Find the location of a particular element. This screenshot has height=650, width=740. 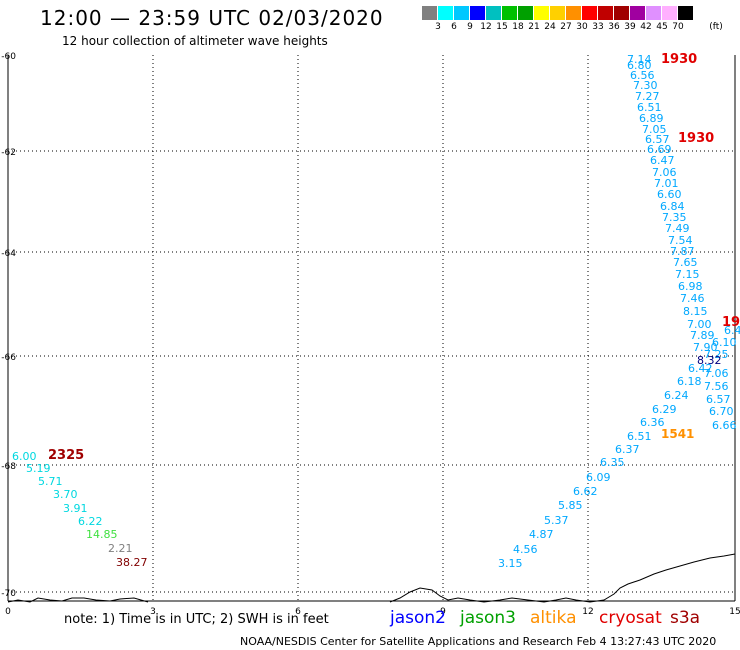

color-scale-label: 45 is located at coordinates (662, 27).